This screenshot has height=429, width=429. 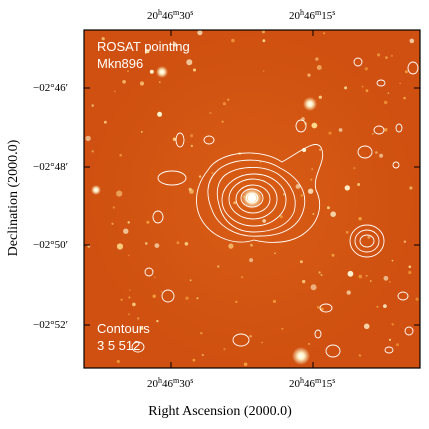 What do you see at coordinates (162, 72) in the screenshot?
I see `bright-star-topleft` at bounding box center [162, 72].